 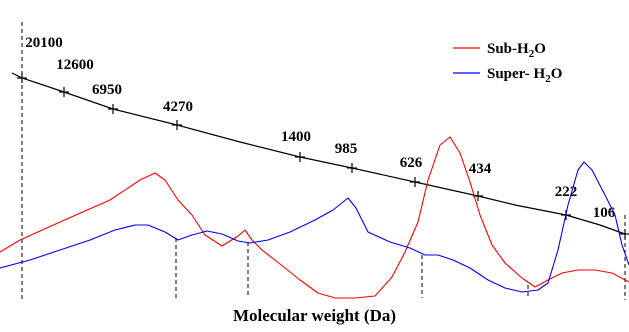 I want to click on calibration-label: 12600, so click(x=75, y=65).